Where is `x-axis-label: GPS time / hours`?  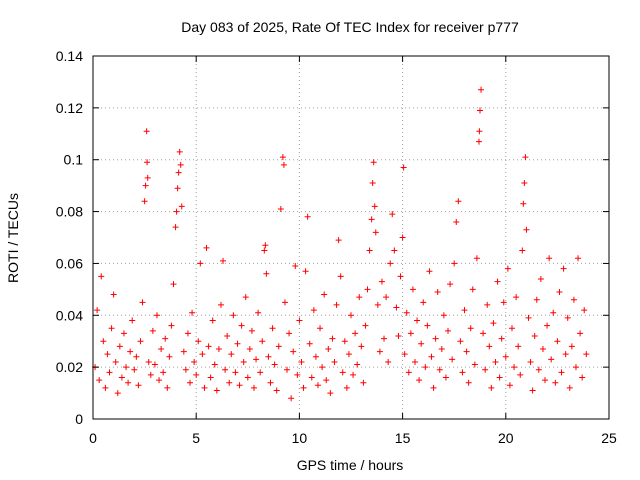 x-axis-label: GPS time / hours is located at coordinates (350, 465).